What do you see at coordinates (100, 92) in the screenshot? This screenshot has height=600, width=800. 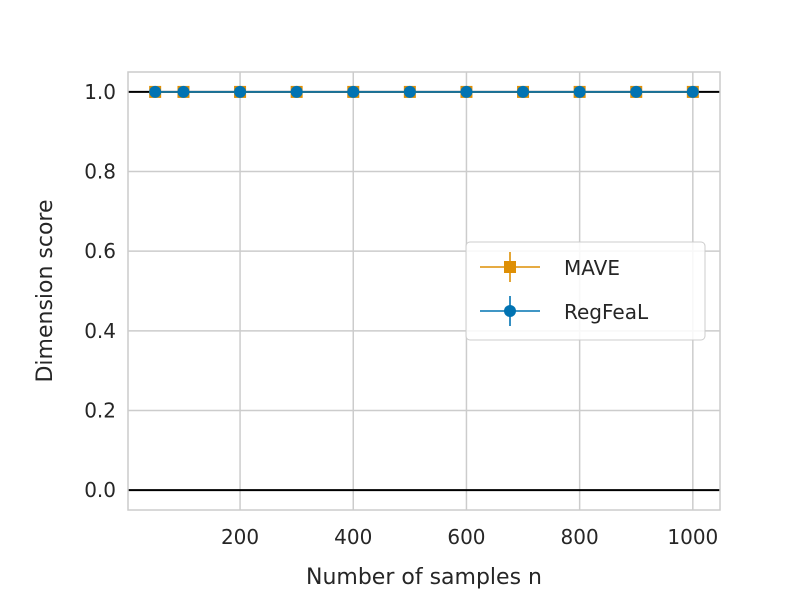 I see `y-tick-label: 1.0` at bounding box center [100, 92].